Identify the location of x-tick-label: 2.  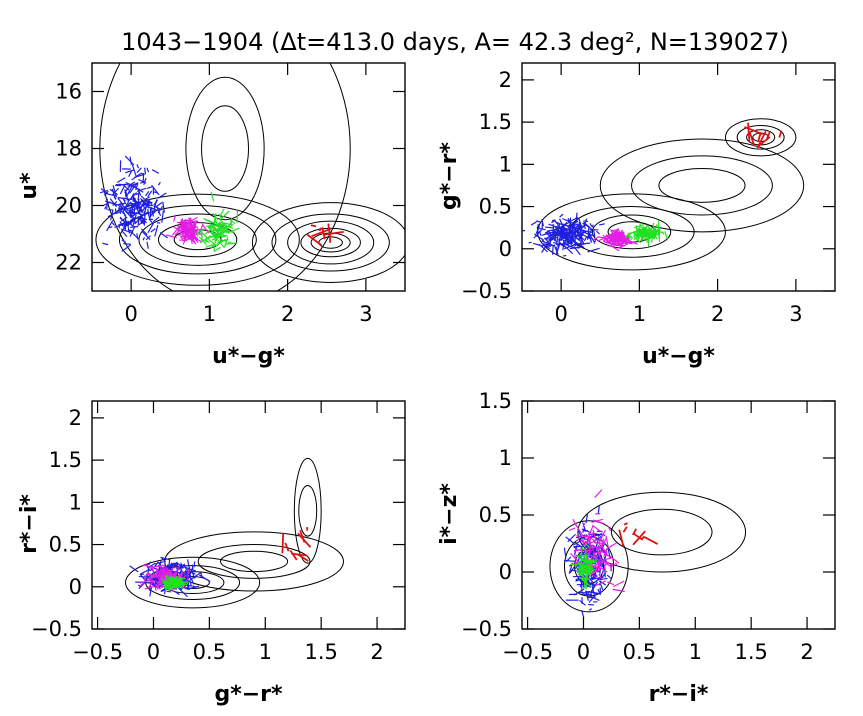
(376, 652).